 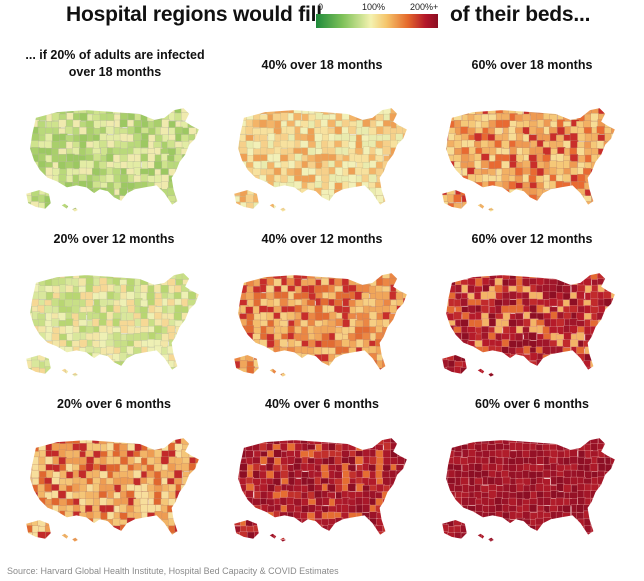 I want to click on color-scale-legend: 0 100% 200%+, so click(x=377, y=17).